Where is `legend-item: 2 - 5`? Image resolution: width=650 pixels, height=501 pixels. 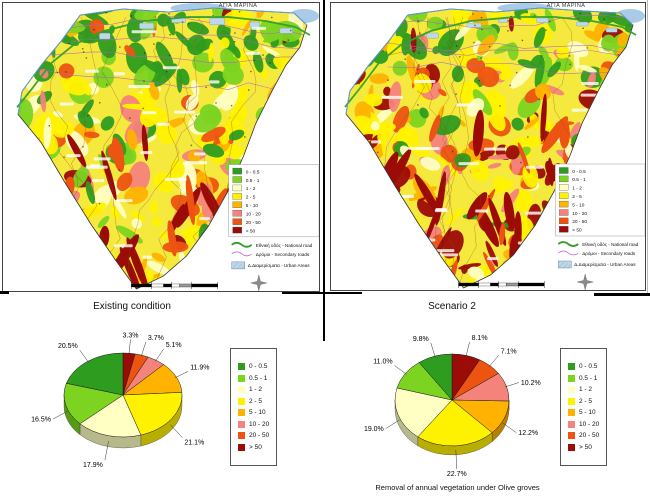 legend-item: 2 - 5 is located at coordinates (583, 401).